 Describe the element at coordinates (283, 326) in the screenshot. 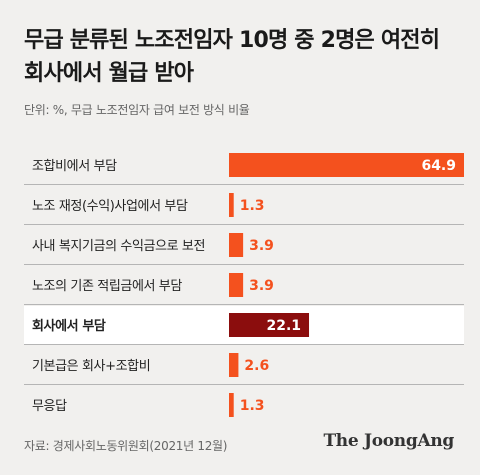

I see `value-label: 22.1` at that location.